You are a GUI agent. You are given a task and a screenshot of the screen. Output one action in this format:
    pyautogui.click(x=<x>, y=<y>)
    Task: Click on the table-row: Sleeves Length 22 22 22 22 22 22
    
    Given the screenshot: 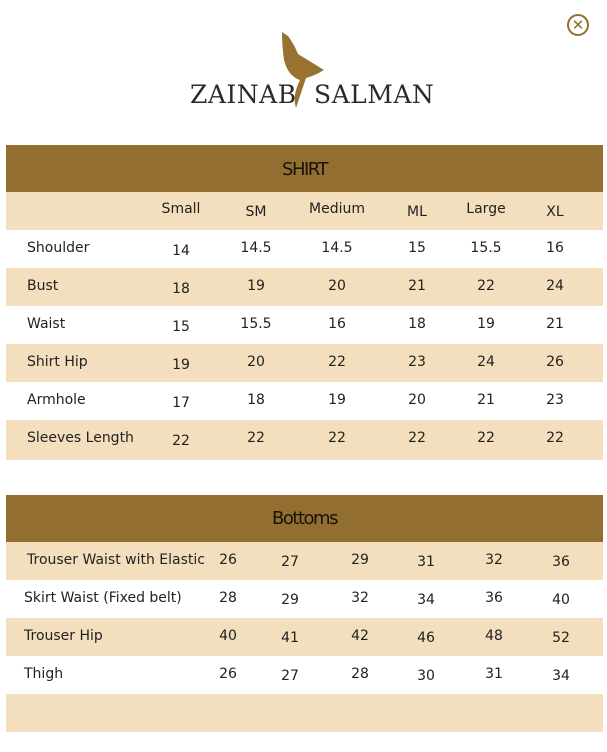 What is the action you would take?
    pyautogui.click(x=304, y=440)
    